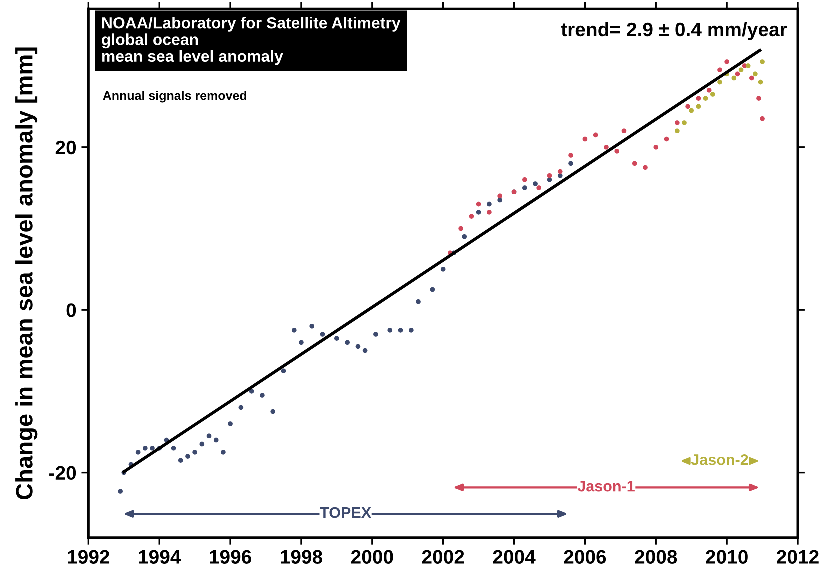  Describe the element at coordinates (175, 97) in the screenshot. I see `text: Annual signals removed` at that location.